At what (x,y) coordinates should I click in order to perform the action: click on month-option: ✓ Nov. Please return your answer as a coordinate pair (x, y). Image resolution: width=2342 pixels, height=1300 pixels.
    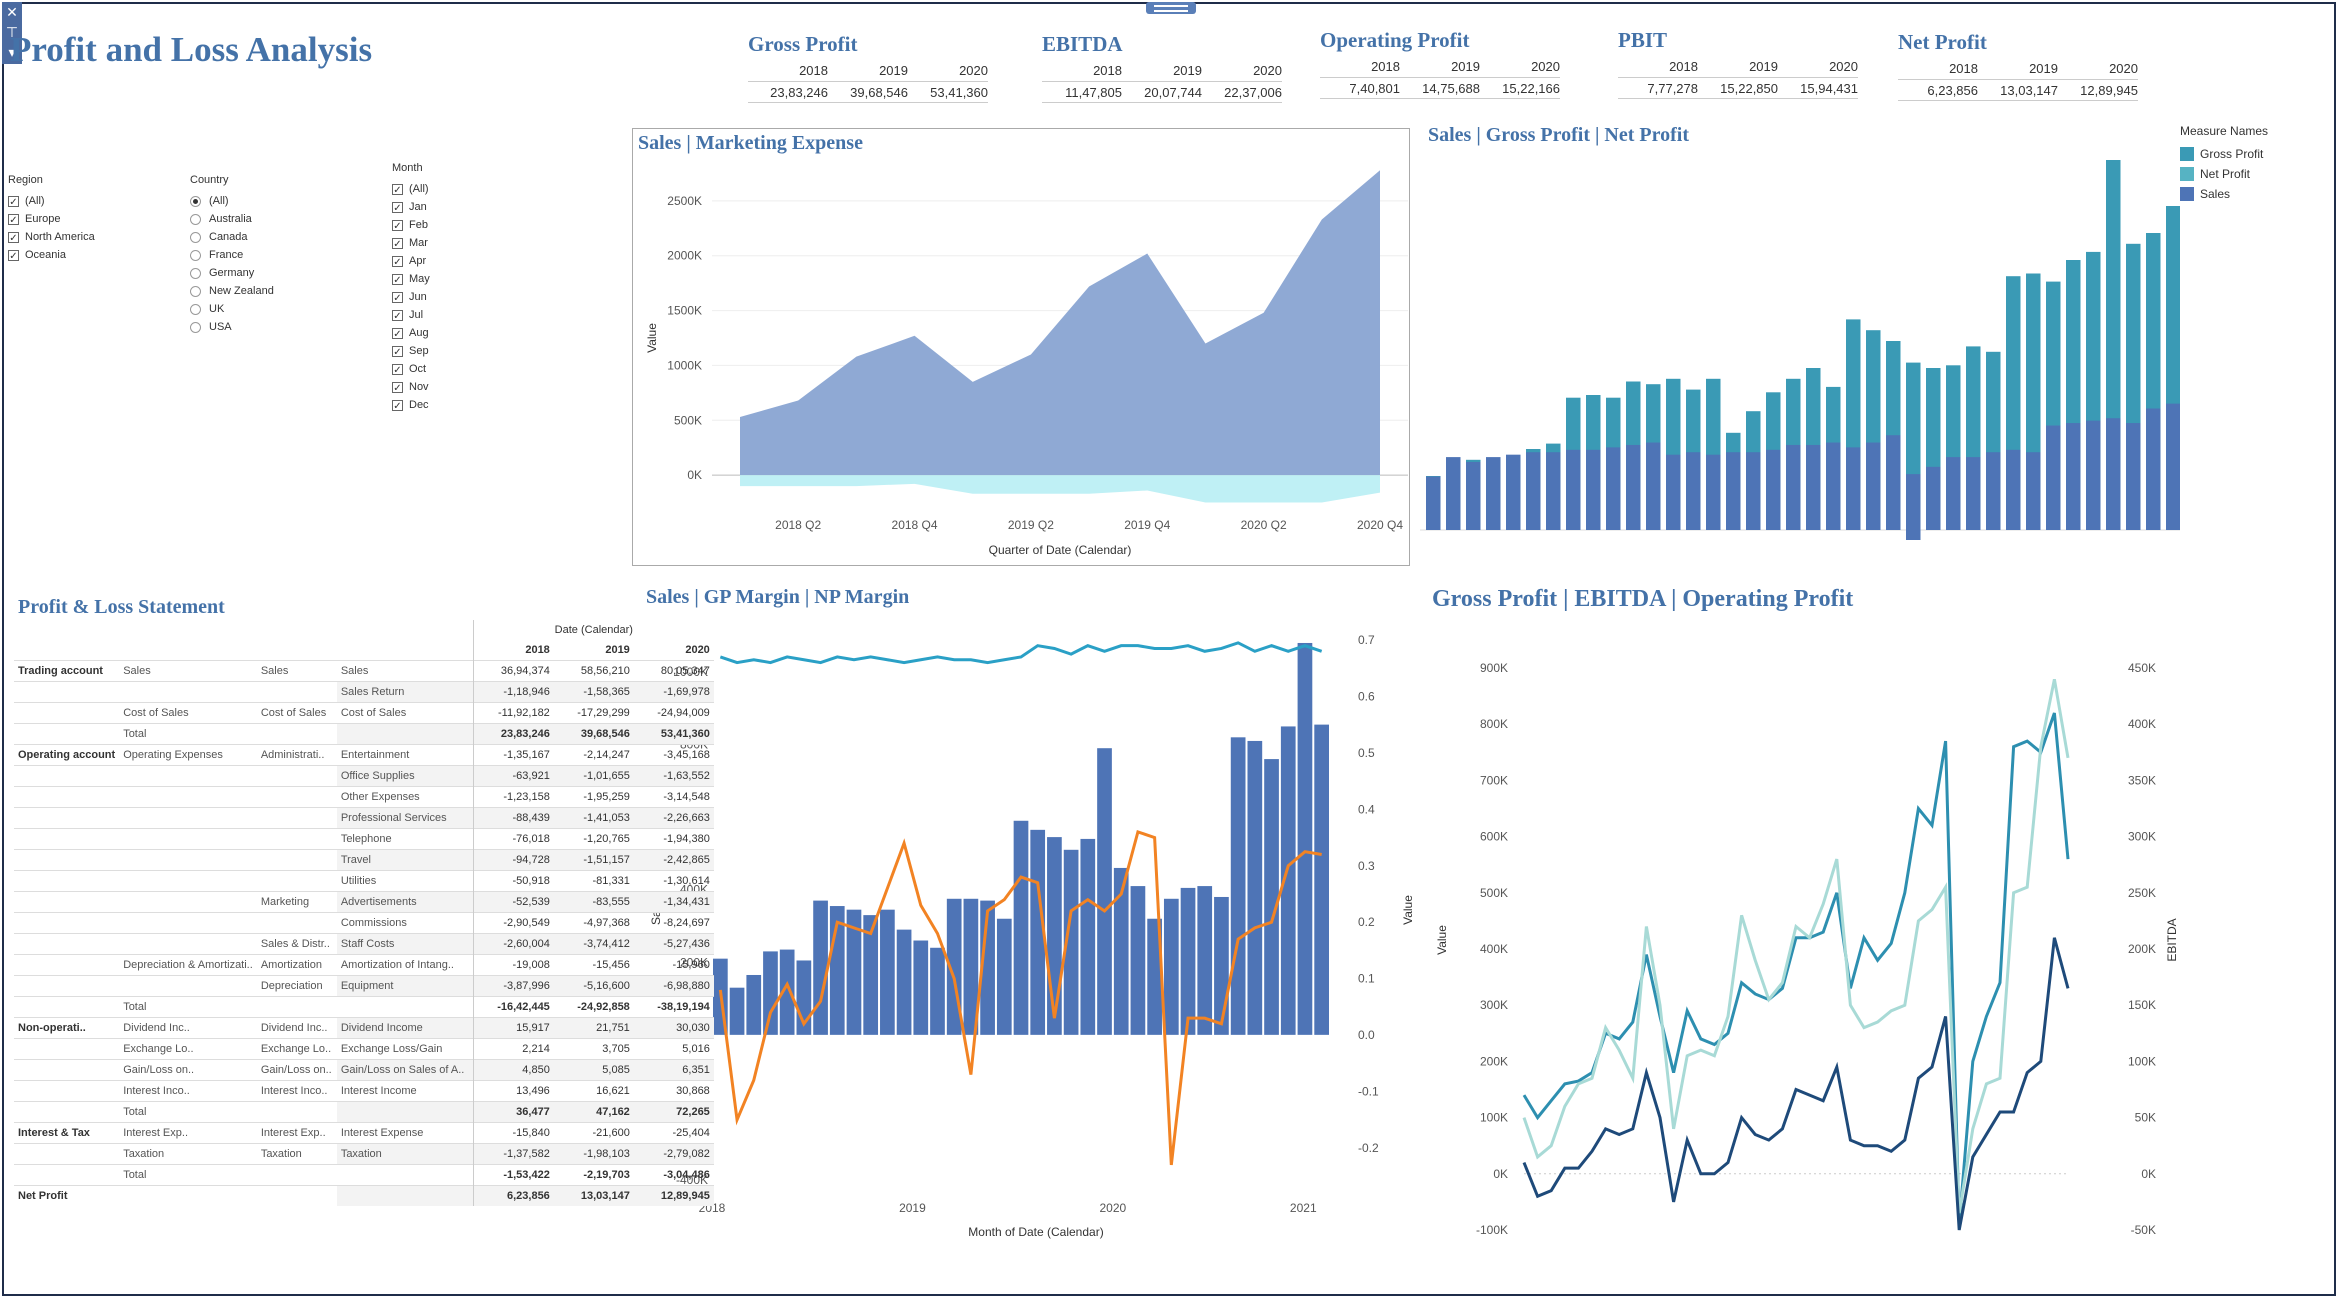
    Looking at the image, I should click on (411, 387).